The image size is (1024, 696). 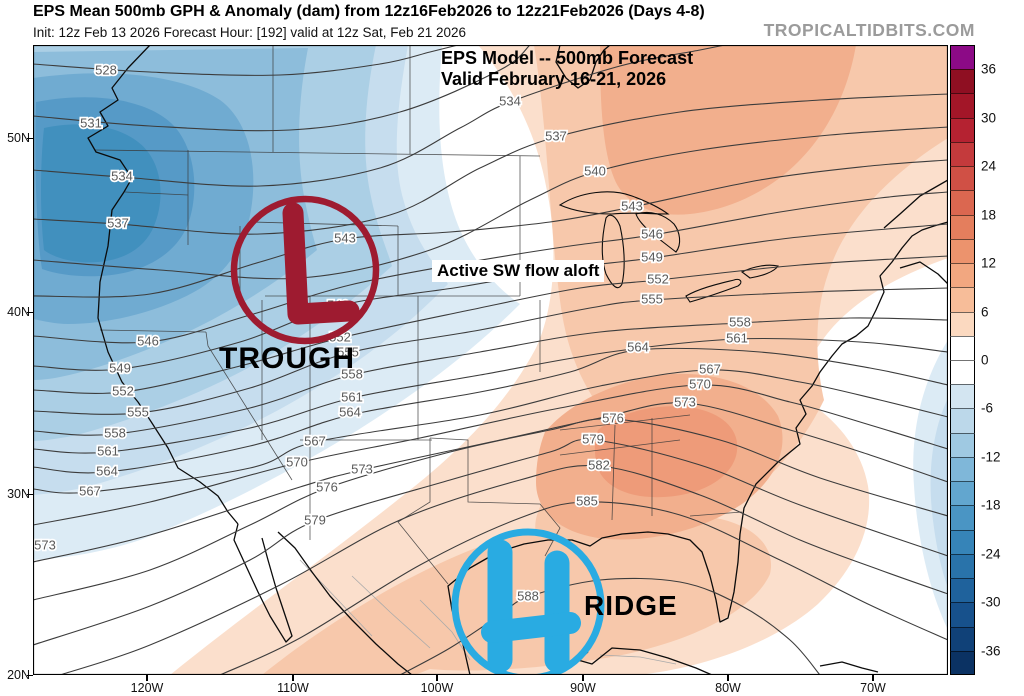 I want to click on colorbar-label: -12, so click(x=991, y=457).